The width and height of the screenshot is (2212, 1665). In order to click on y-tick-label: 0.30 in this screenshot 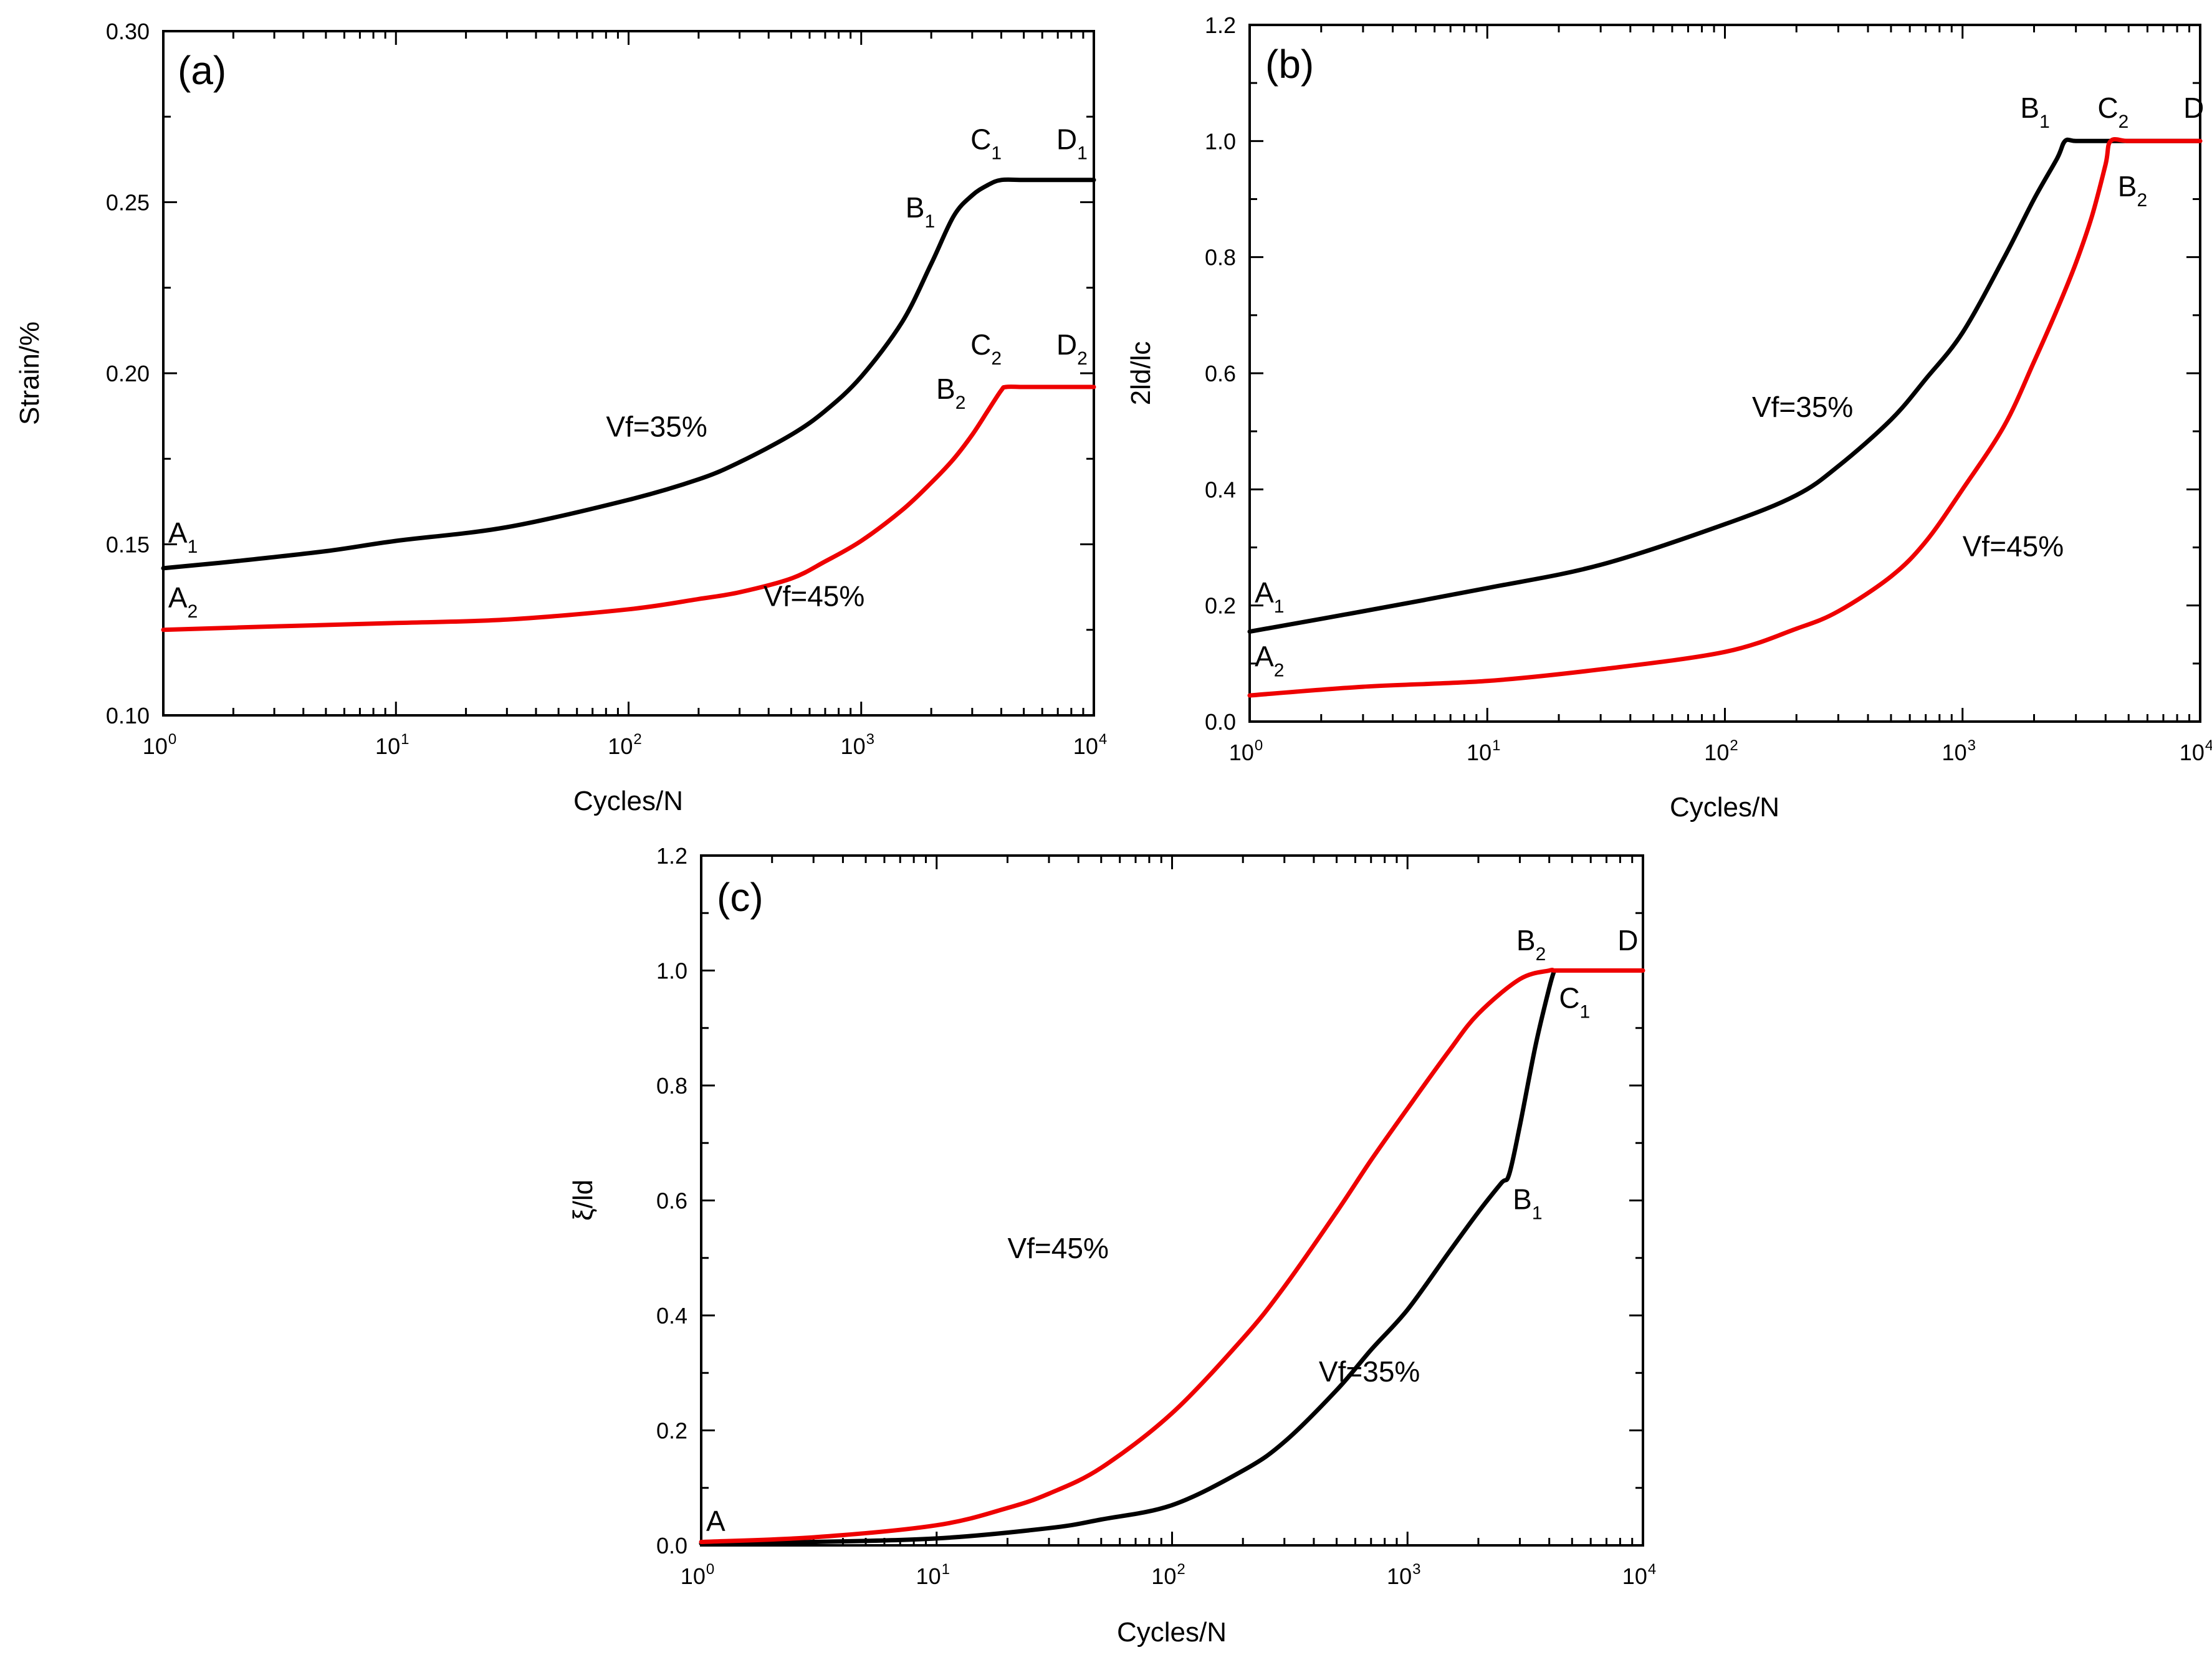, I will do `click(128, 31)`.